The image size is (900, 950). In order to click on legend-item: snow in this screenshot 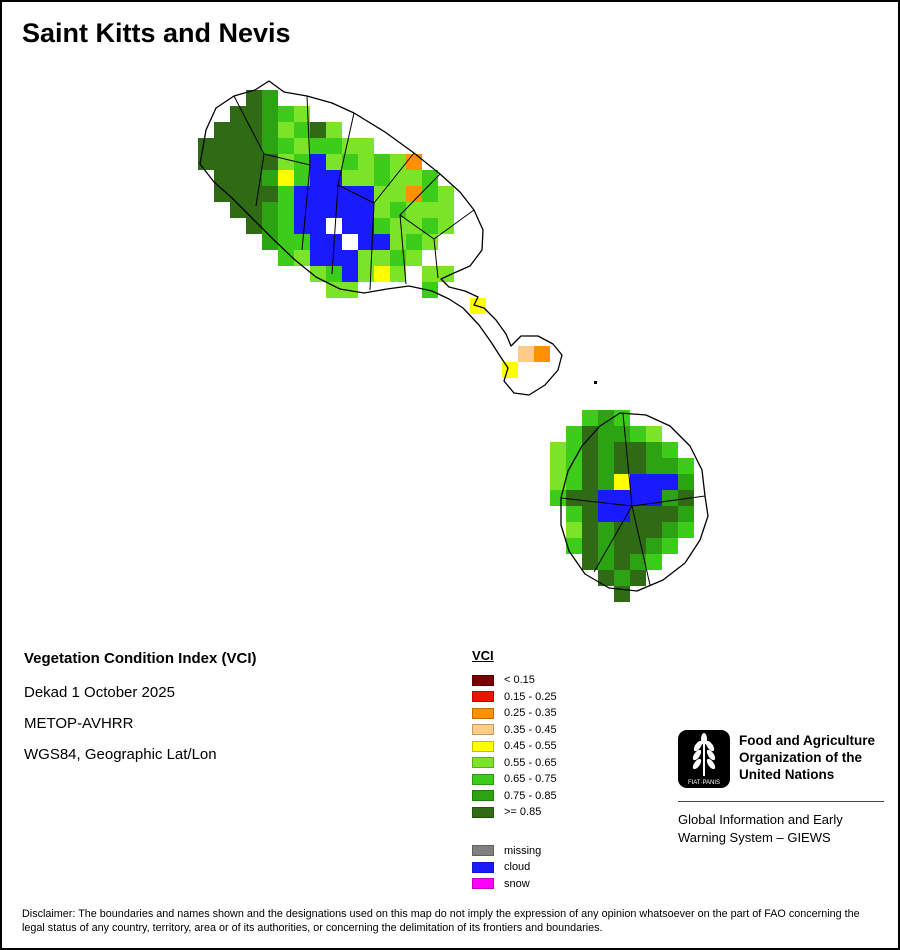, I will do `click(514, 884)`.